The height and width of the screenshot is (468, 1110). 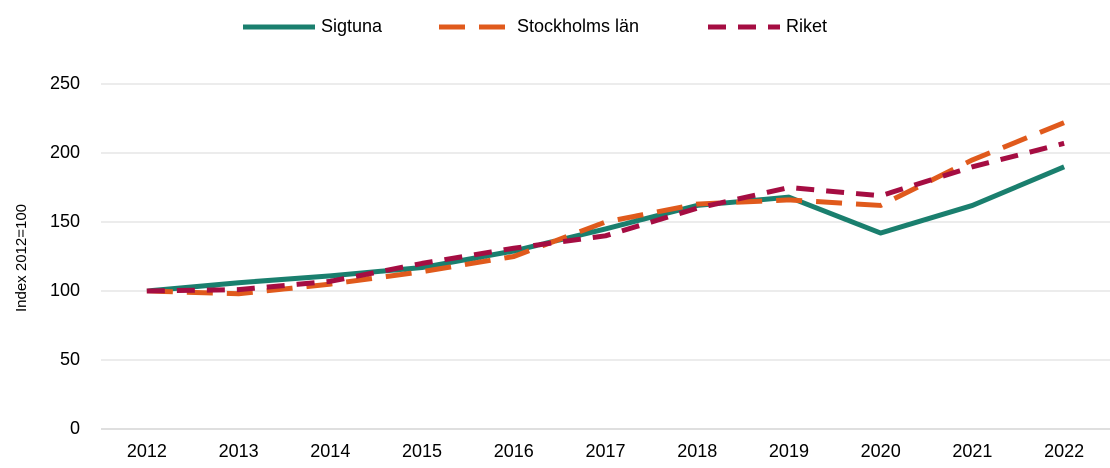 I want to click on y-tick-label: 250, so click(x=65, y=83).